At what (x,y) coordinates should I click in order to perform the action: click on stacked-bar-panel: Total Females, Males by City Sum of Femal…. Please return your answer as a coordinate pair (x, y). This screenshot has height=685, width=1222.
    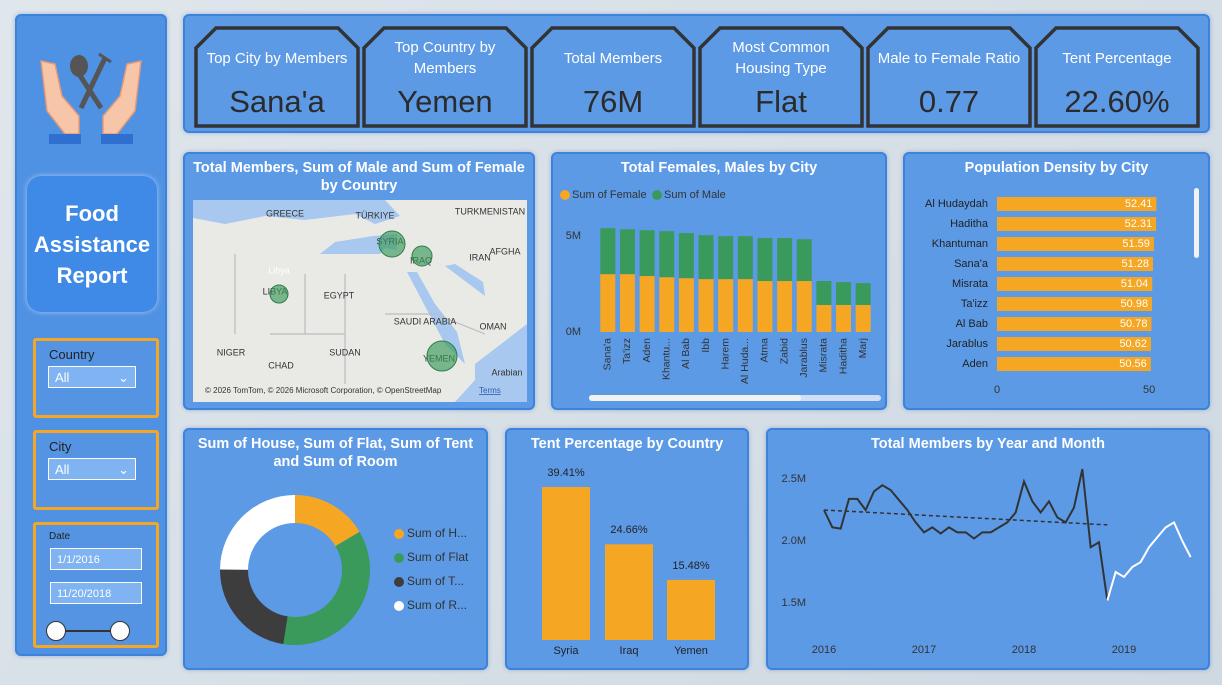
    Looking at the image, I should click on (719, 281).